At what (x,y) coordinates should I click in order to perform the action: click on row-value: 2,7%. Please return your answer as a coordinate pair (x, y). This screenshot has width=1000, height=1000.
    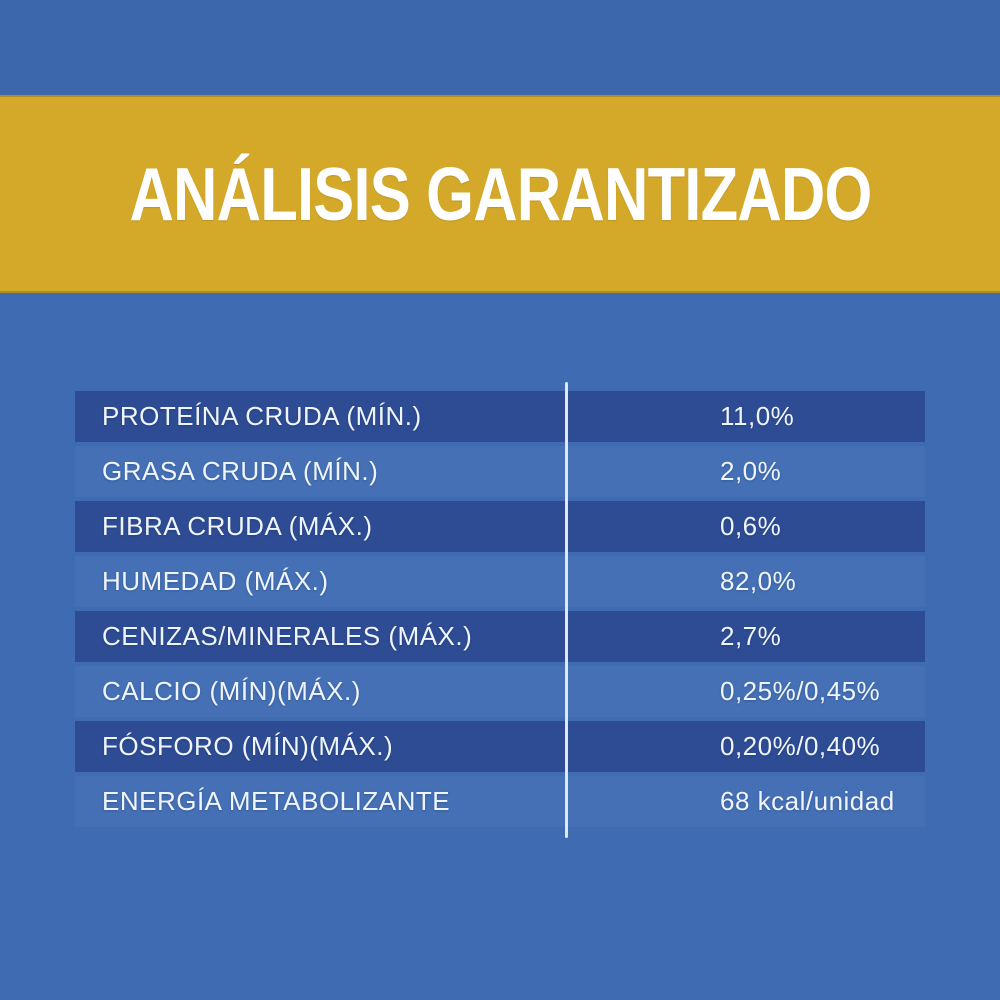
    Looking at the image, I should click on (751, 636).